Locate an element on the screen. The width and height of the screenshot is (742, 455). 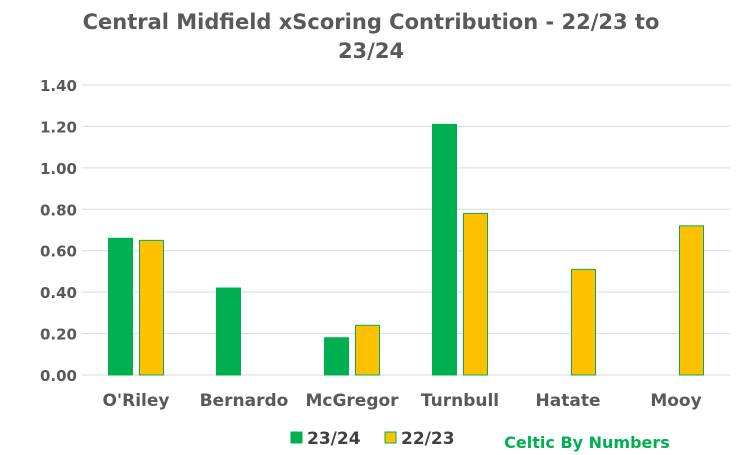
x-category-label: Turnbull is located at coordinates (460, 401).